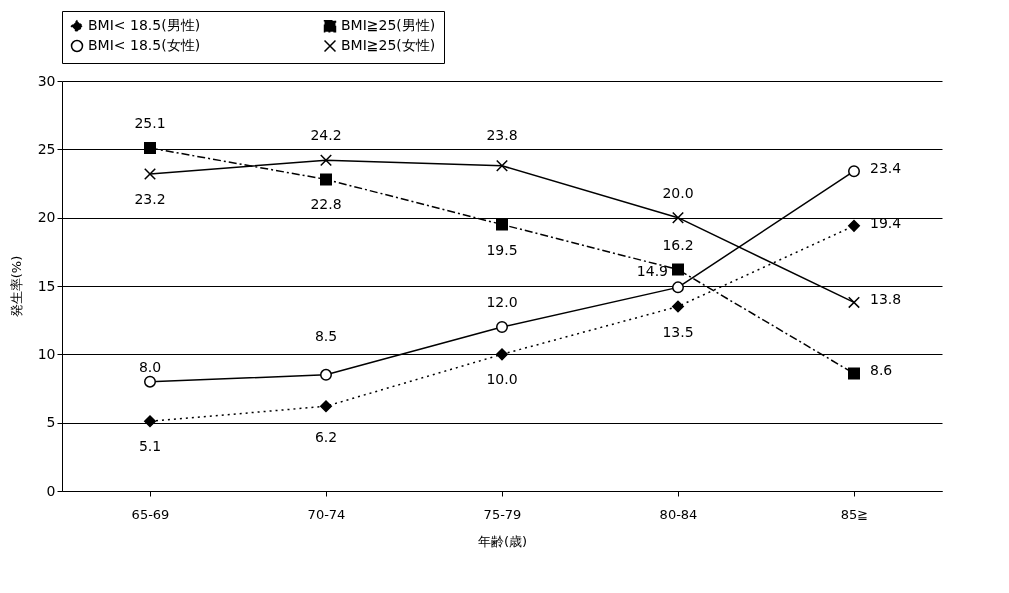 Image resolution: width=1009 pixels, height=593 pixels. Describe the element at coordinates (652, 271) in the screenshot. I see `data-label: 14.9` at that location.